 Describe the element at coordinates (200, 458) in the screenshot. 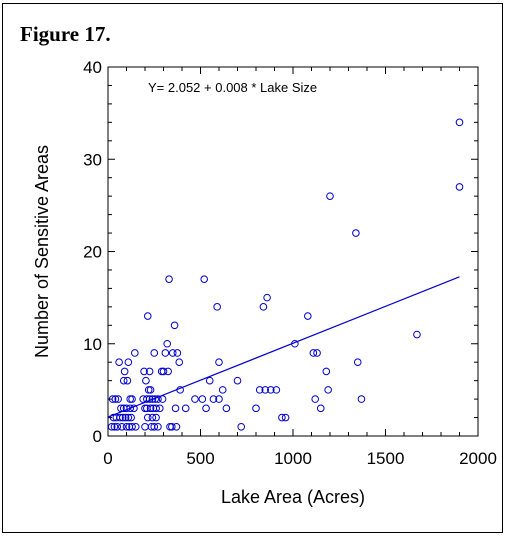

I see `x-tick-label: 500` at that location.